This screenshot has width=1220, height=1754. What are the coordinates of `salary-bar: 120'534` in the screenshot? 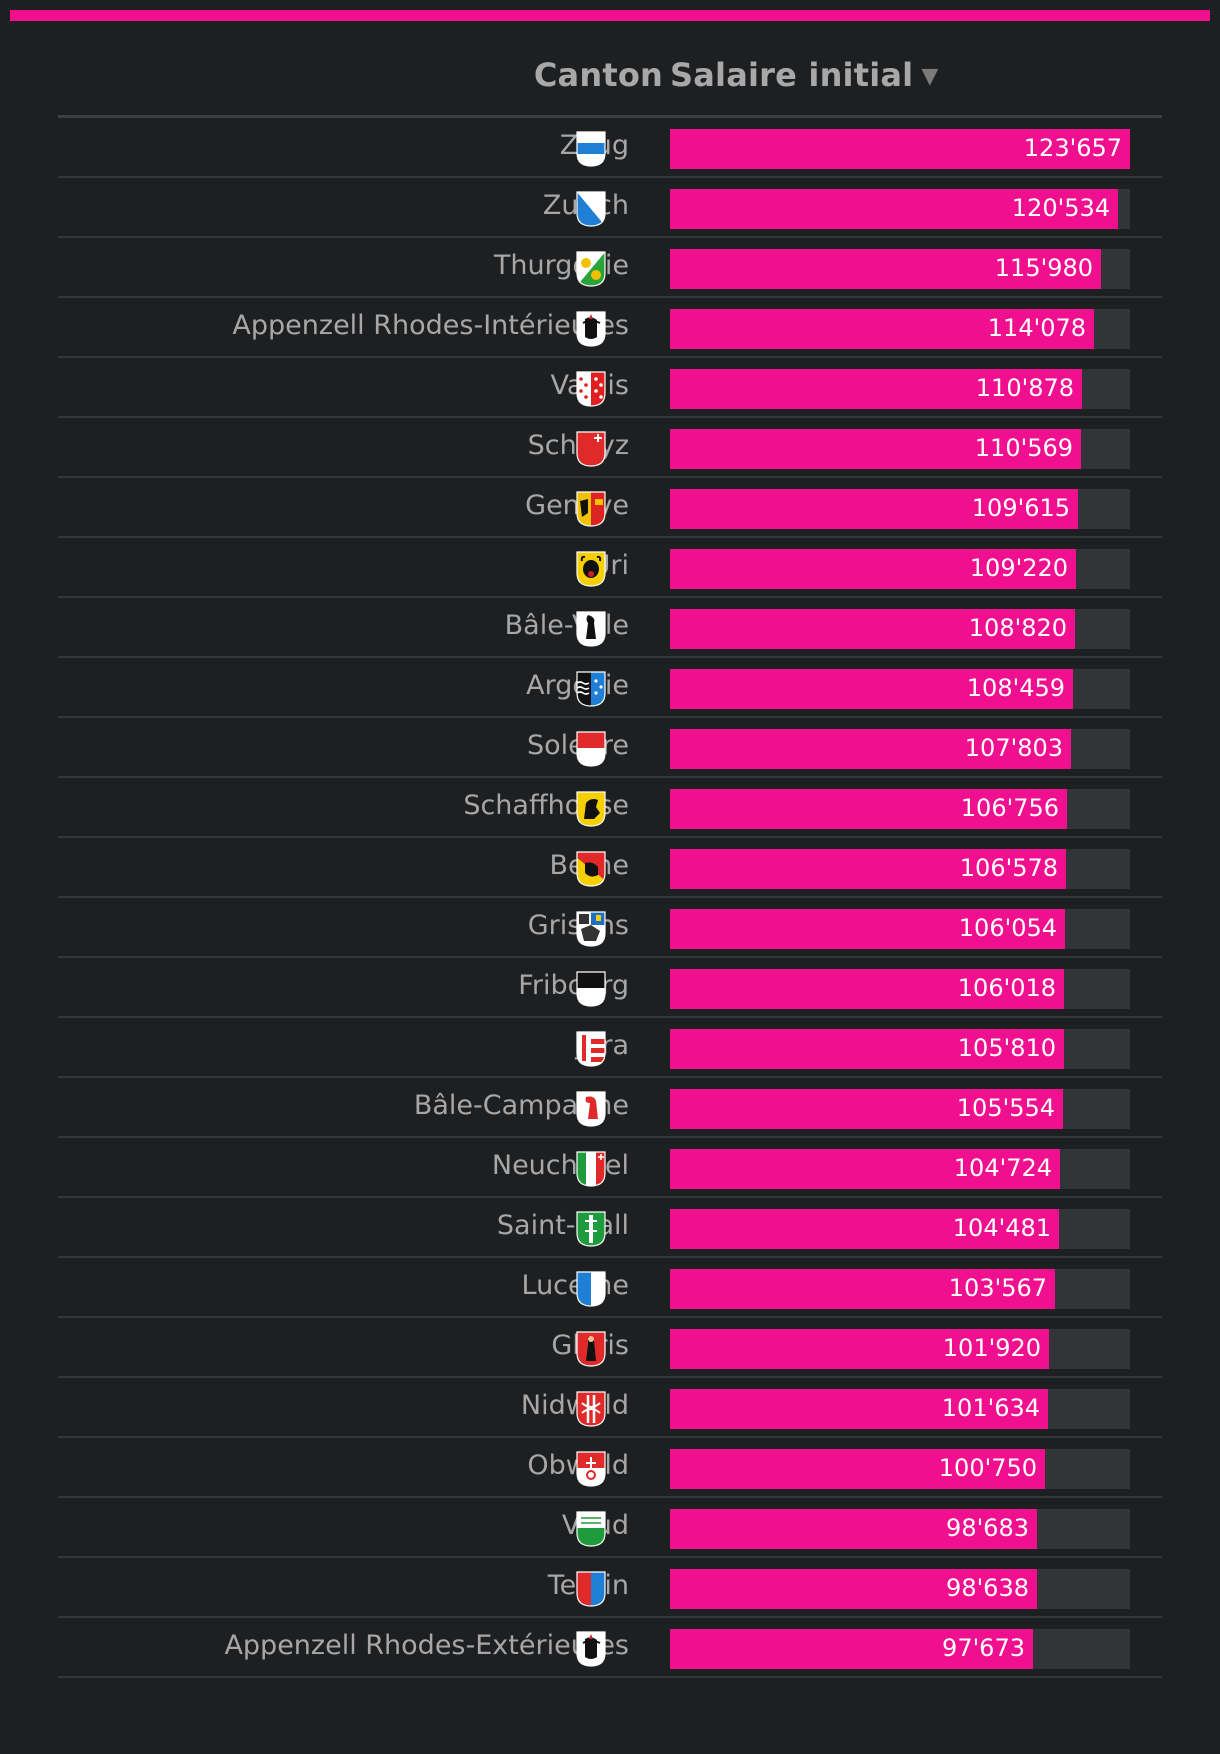 It's located at (894, 209).